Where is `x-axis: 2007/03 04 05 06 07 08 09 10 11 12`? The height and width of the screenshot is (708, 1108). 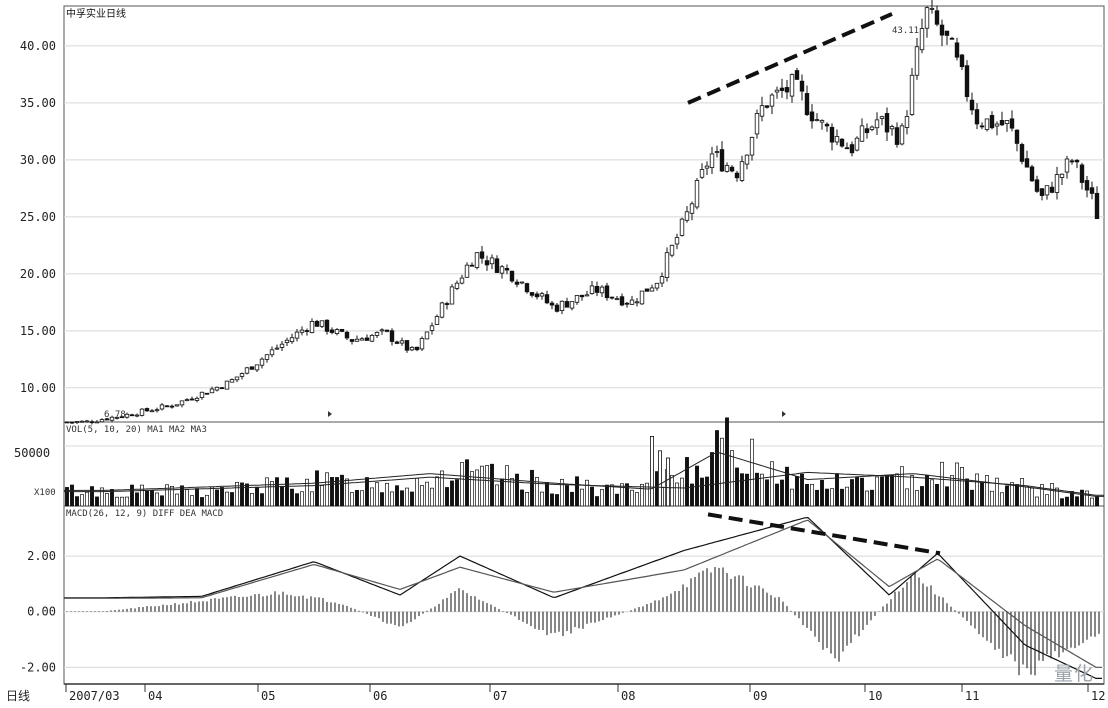
x-axis: 2007/03 04 05 06 07 08 09 10 11 12 is located at coordinates (585, 693).